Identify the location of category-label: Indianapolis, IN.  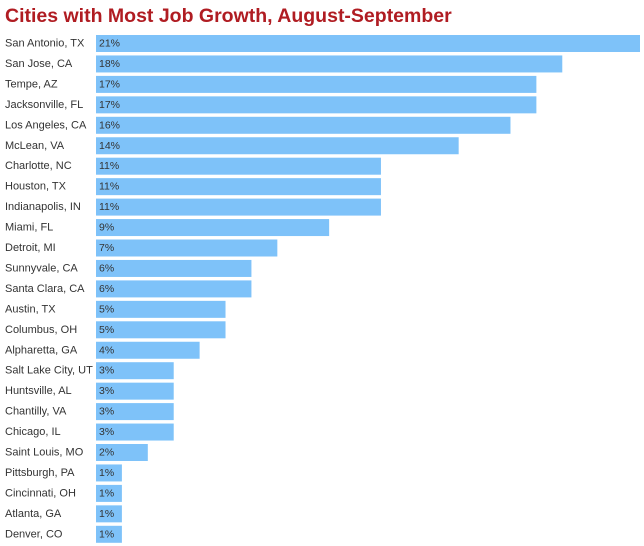
(43, 207).